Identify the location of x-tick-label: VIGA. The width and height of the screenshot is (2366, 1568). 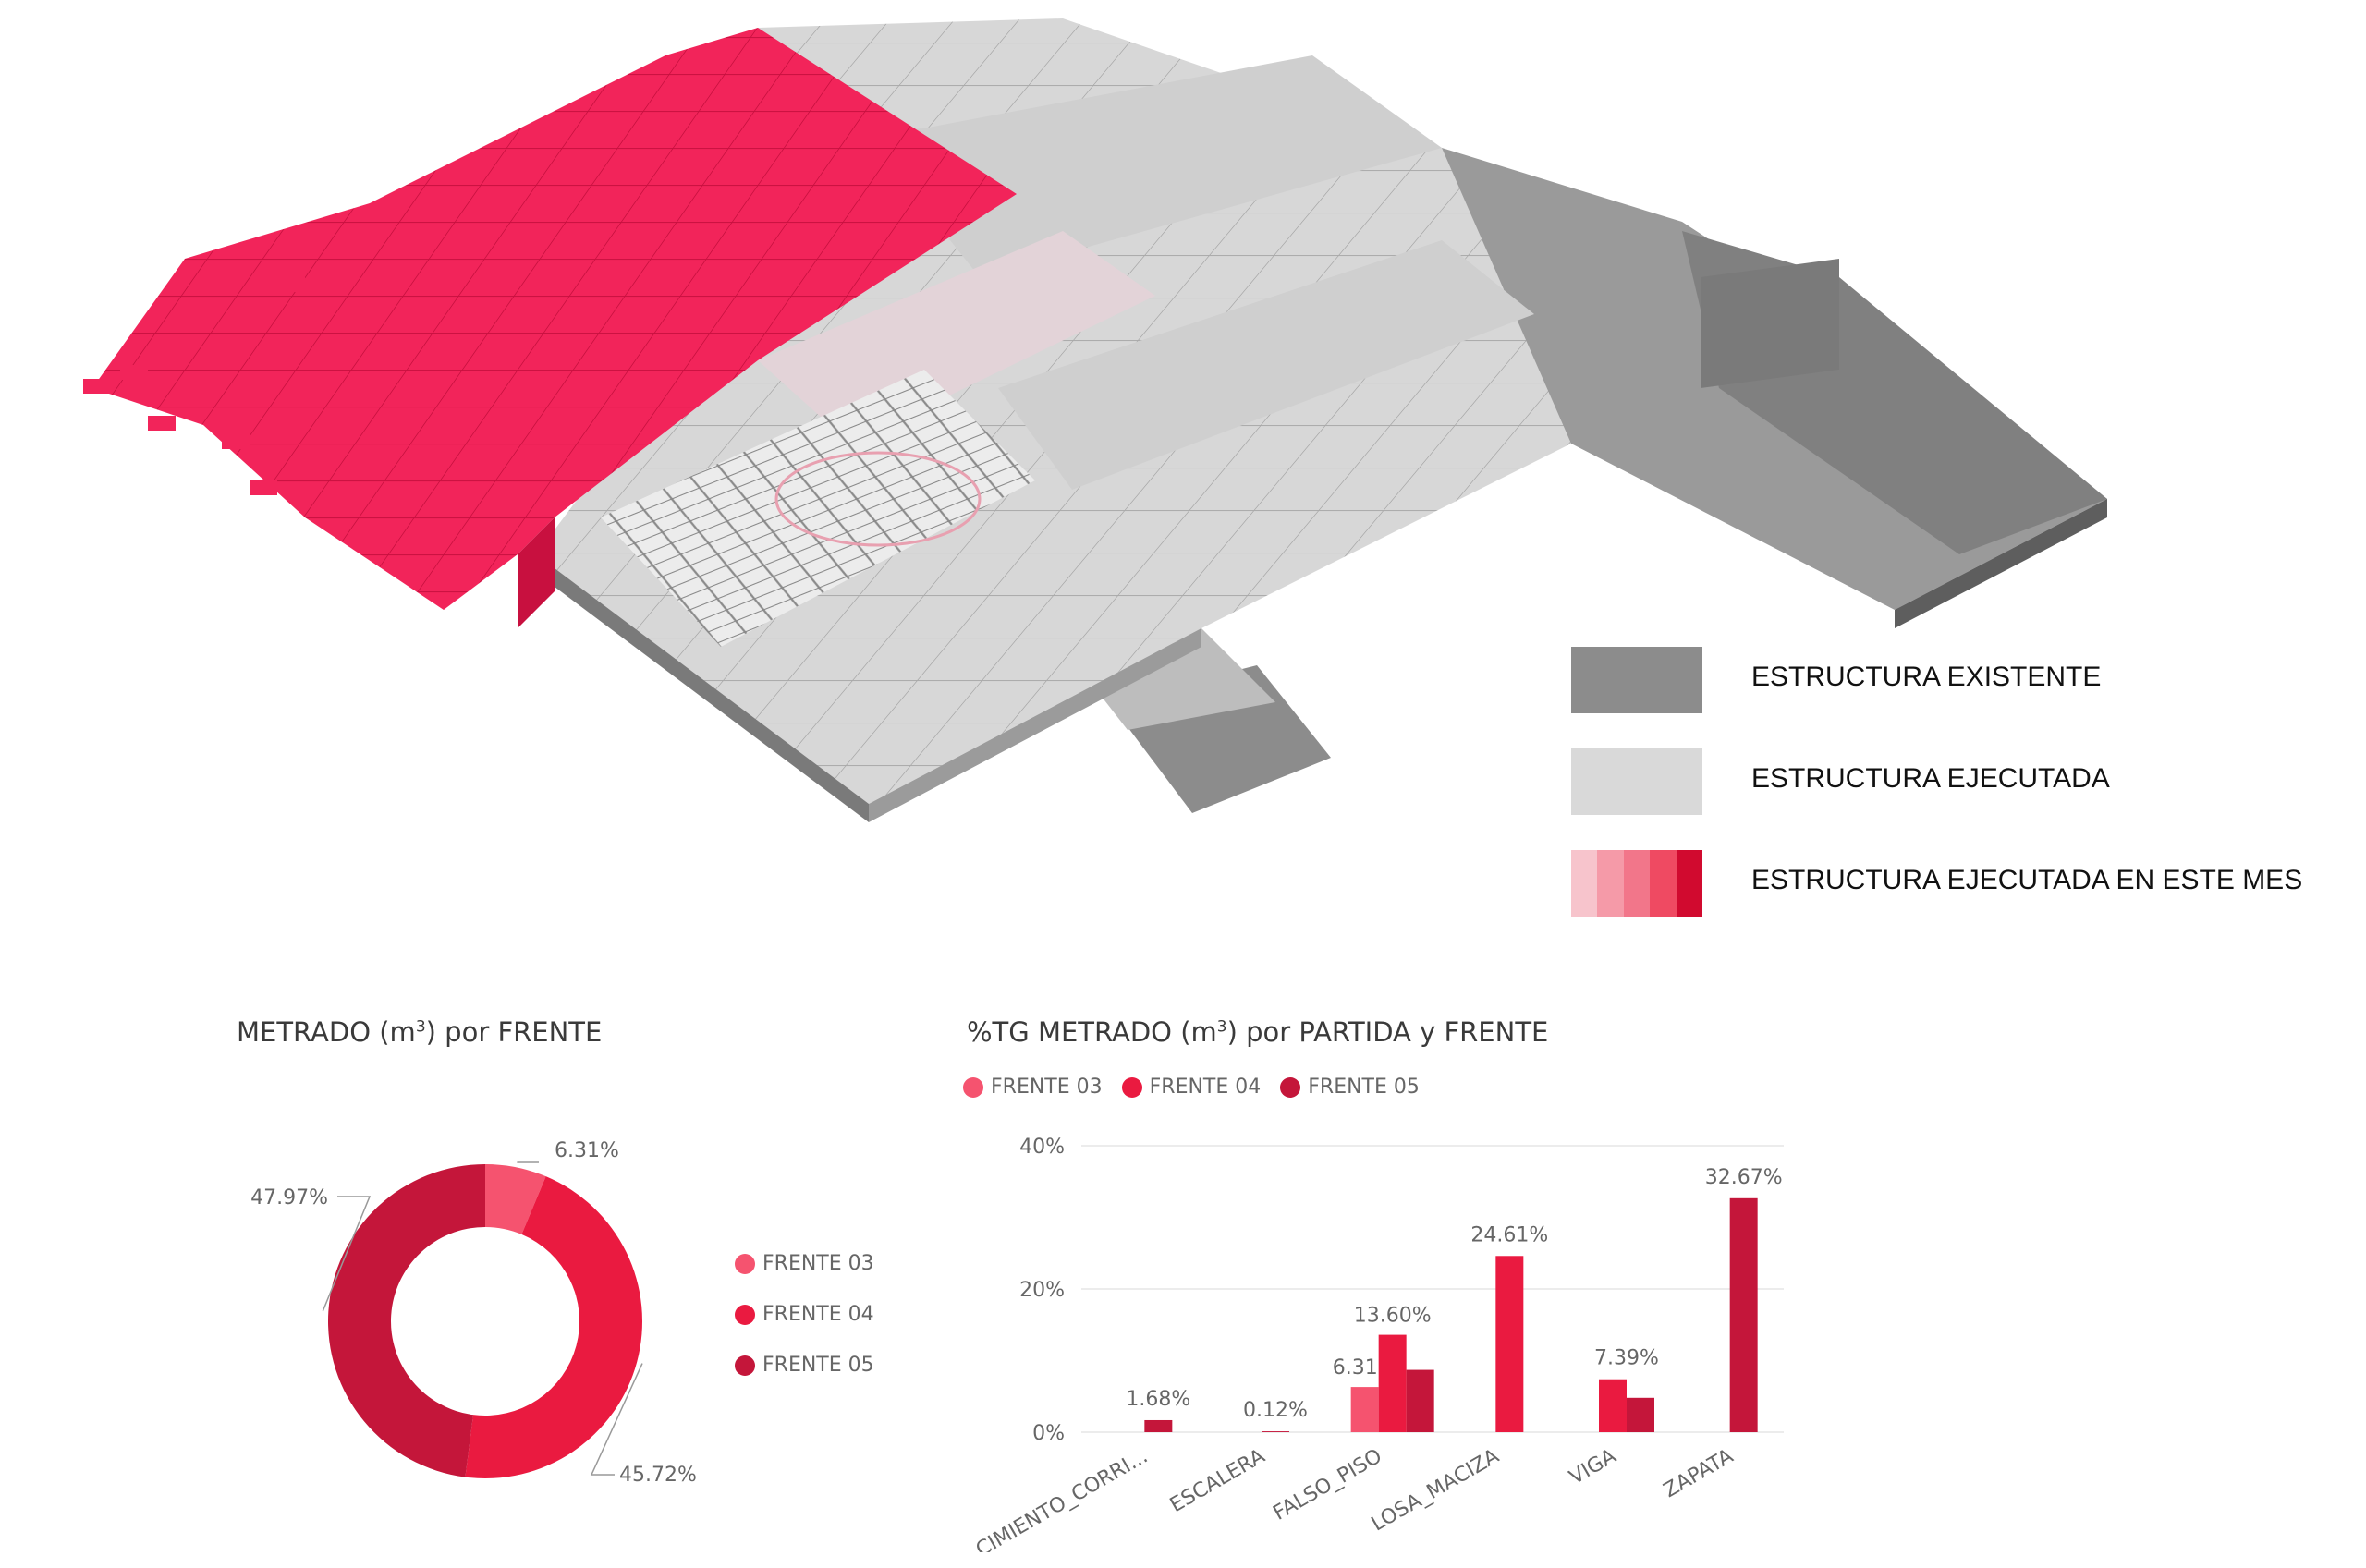
(1593, 1467).